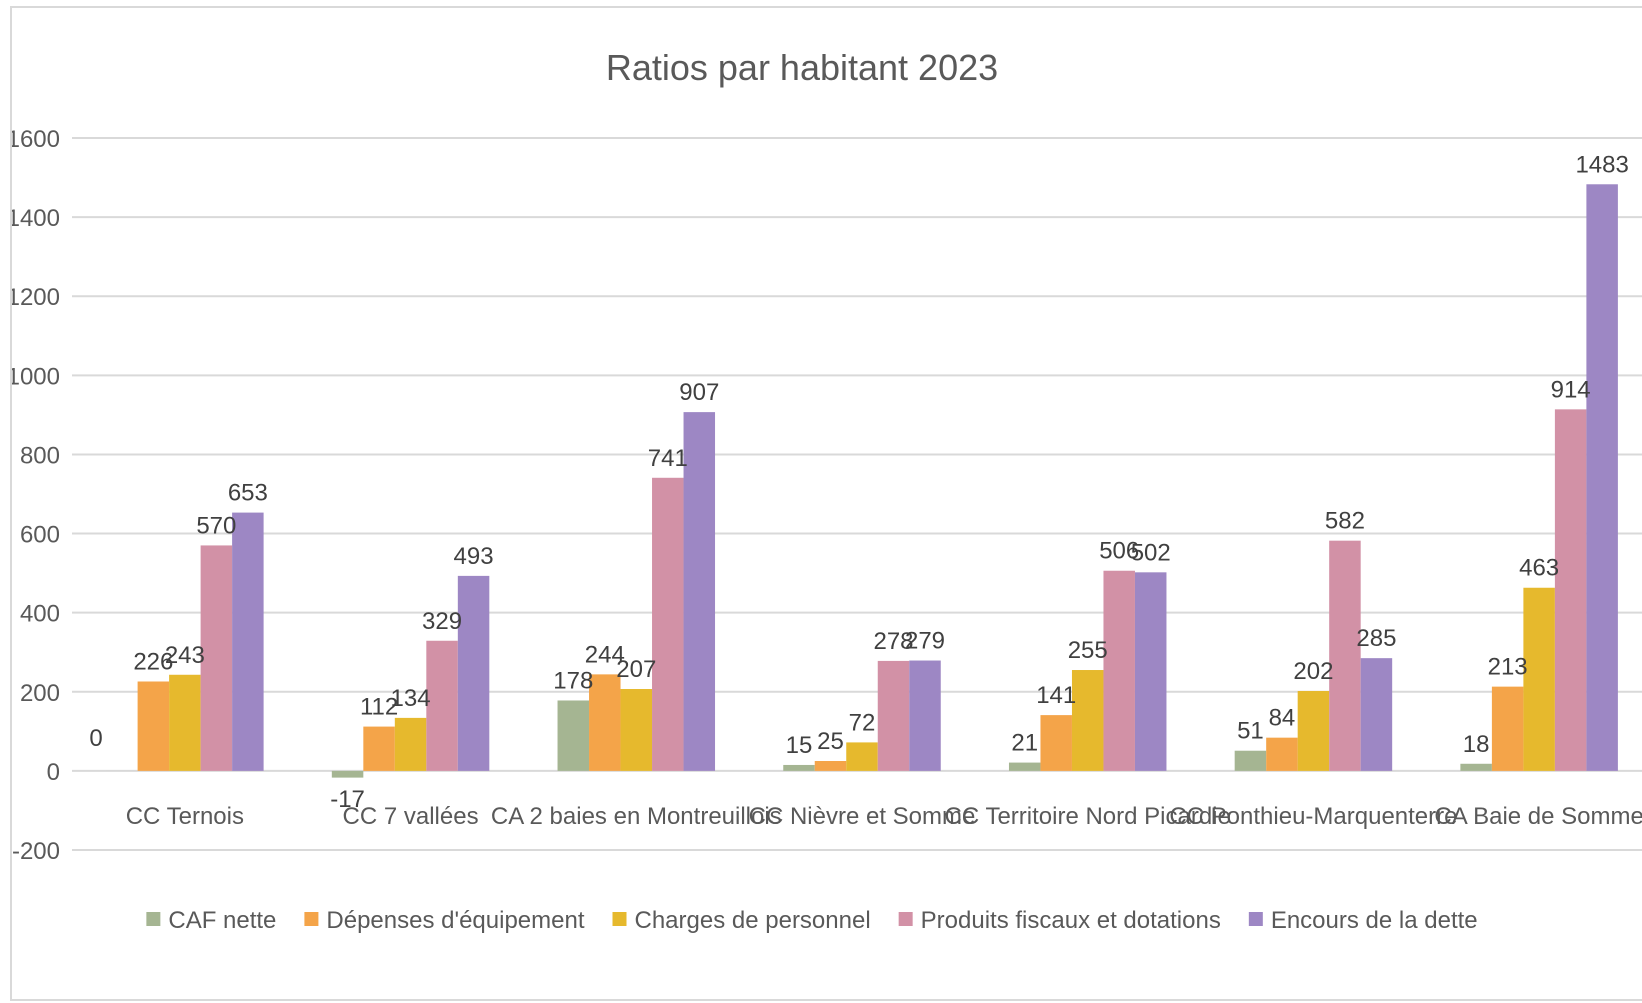 The height and width of the screenshot is (1003, 1642). Describe the element at coordinates (36, 297) in the screenshot. I see `y-tick-label: 1200` at that location.